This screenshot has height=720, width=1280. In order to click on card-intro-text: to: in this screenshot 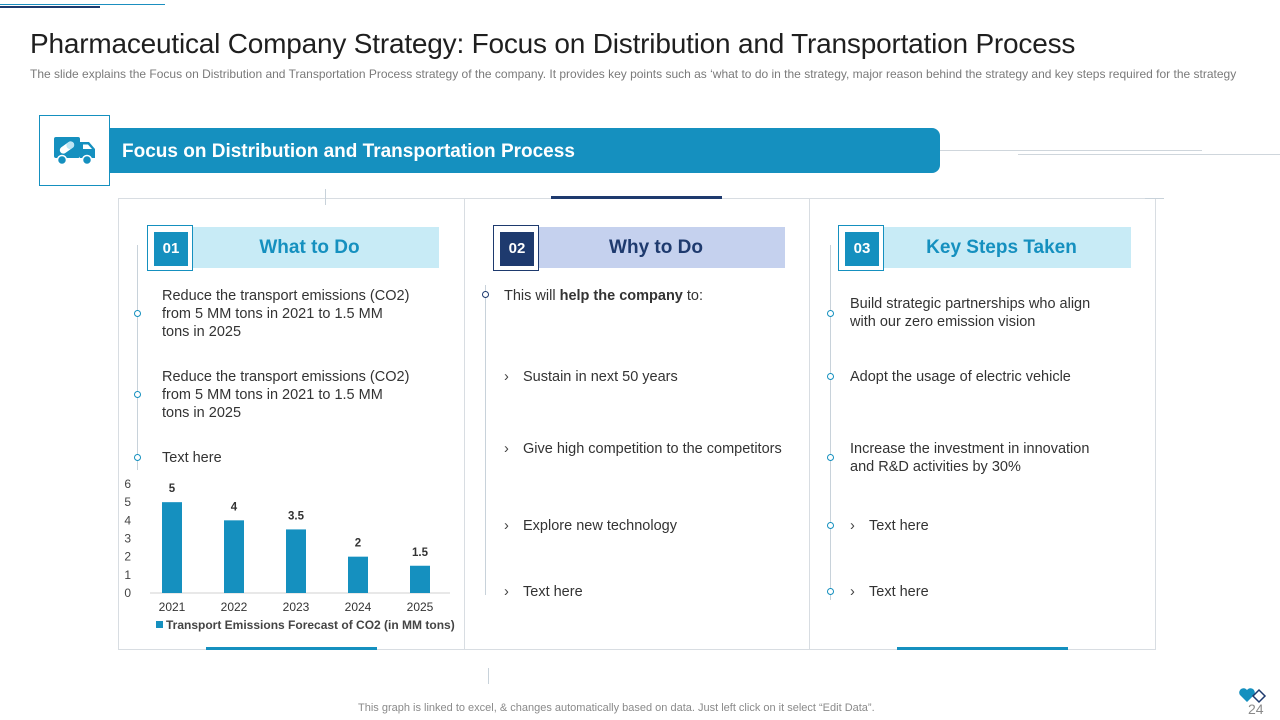, I will do `click(693, 296)`.